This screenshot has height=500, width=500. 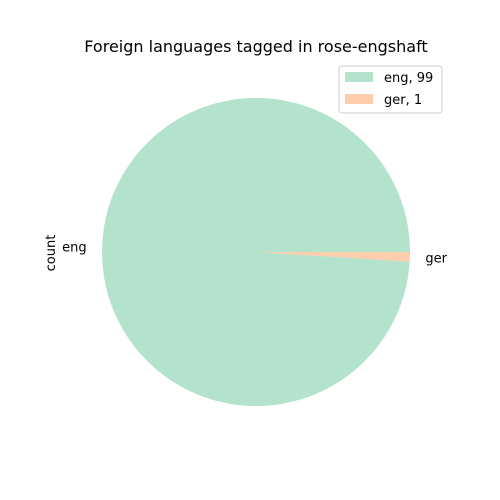 I want to click on pie-slice-labels: eng ger, so click(x=254, y=254).